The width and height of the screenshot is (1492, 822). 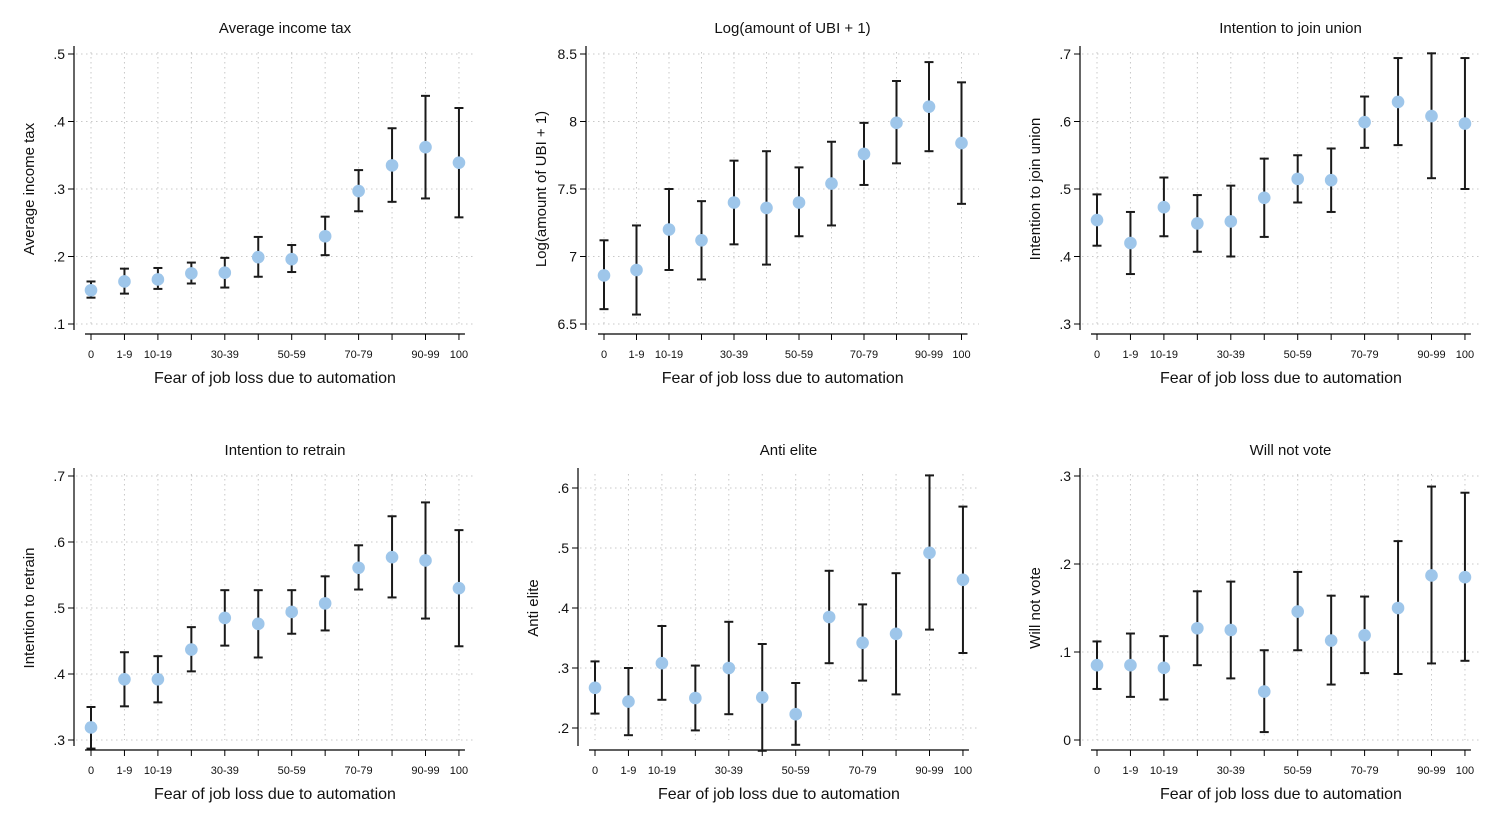 What do you see at coordinates (573, 122) in the screenshot?
I see `y-tick-label: 8` at bounding box center [573, 122].